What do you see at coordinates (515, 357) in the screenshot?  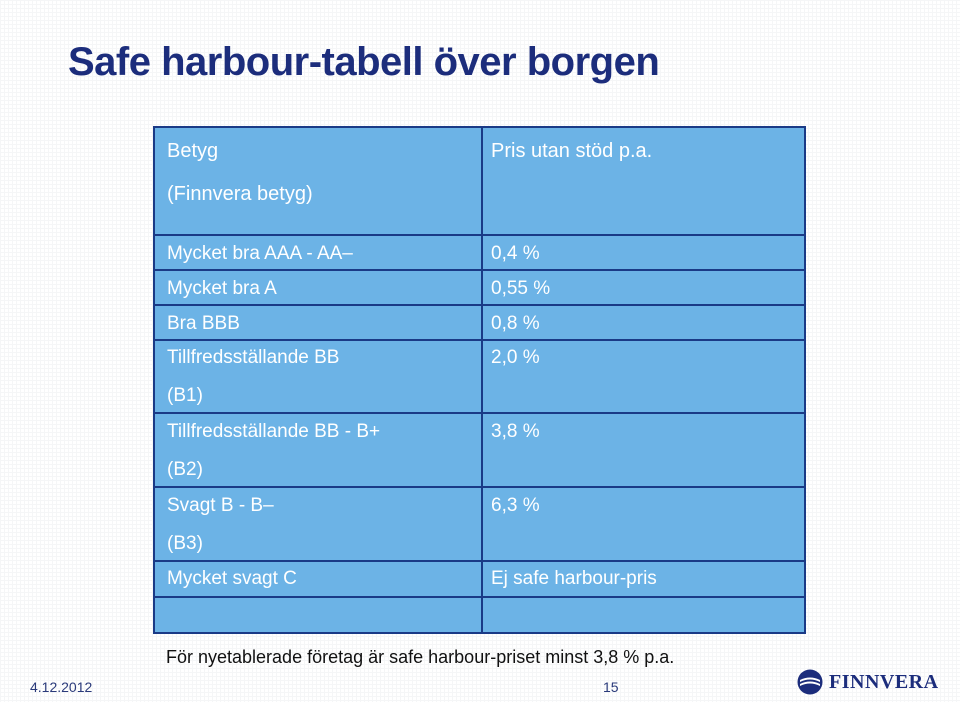 I see `row-price: 2,0 %` at bounding box center [515, 357].